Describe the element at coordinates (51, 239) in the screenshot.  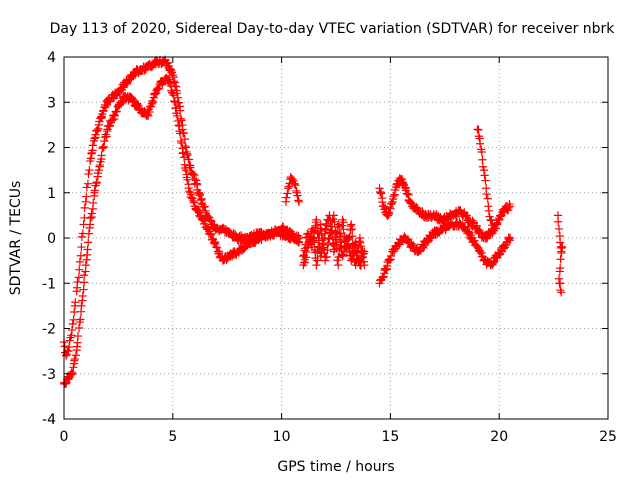
I see `y-tick-label: 0` at that location.